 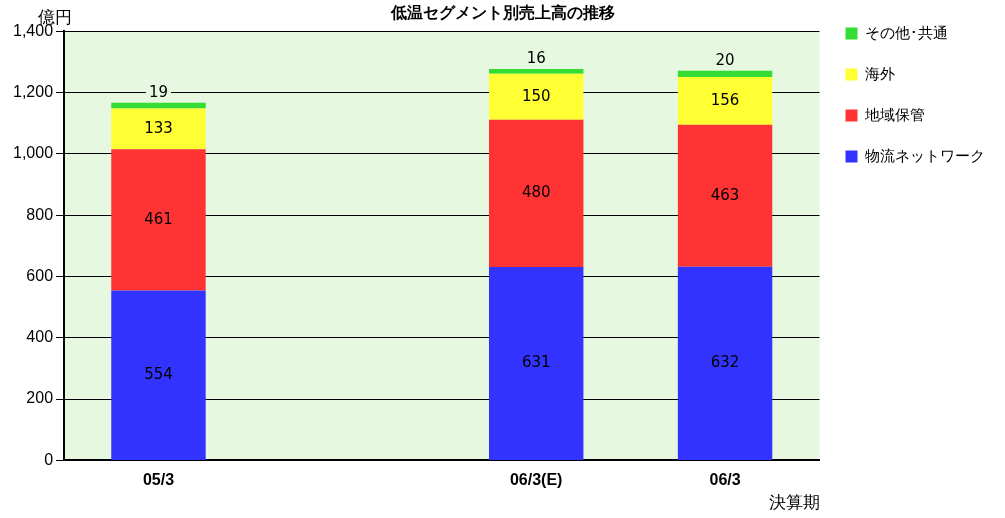 I want to click on legend-label: 物流ネットワーク, so click(x=925, y=155).